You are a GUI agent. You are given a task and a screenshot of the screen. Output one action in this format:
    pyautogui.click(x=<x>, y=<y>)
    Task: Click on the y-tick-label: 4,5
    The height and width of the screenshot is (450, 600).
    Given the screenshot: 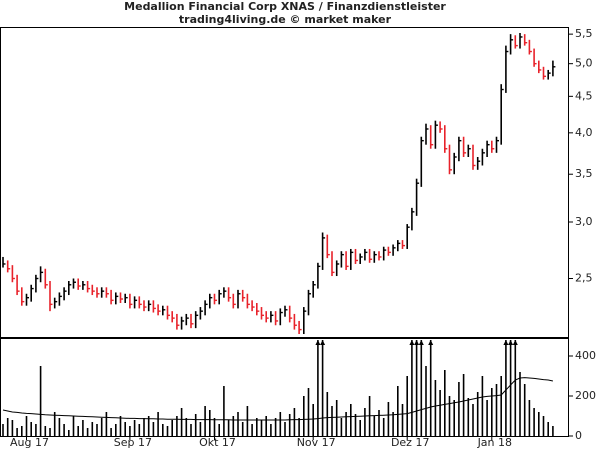 What is the action you would take?
    pyautogui.click(x=584, y=95)
    